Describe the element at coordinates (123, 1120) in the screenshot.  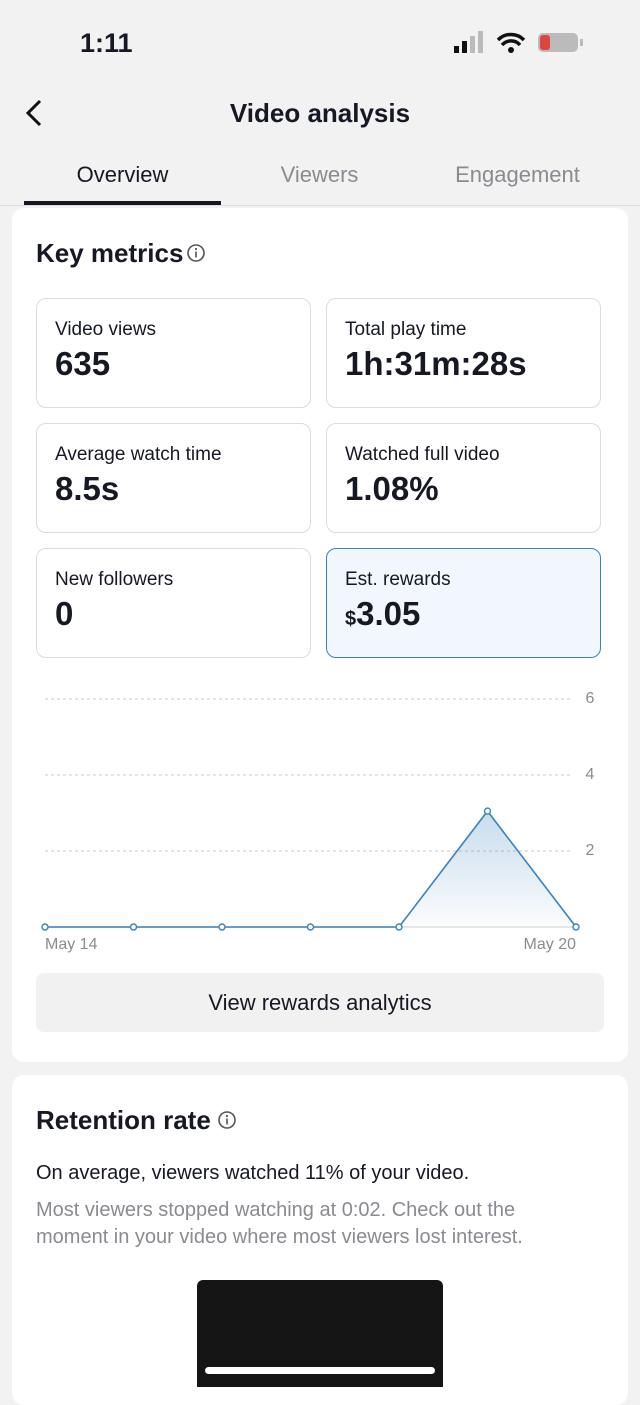
I see `section-title: Retention rate` at that location.